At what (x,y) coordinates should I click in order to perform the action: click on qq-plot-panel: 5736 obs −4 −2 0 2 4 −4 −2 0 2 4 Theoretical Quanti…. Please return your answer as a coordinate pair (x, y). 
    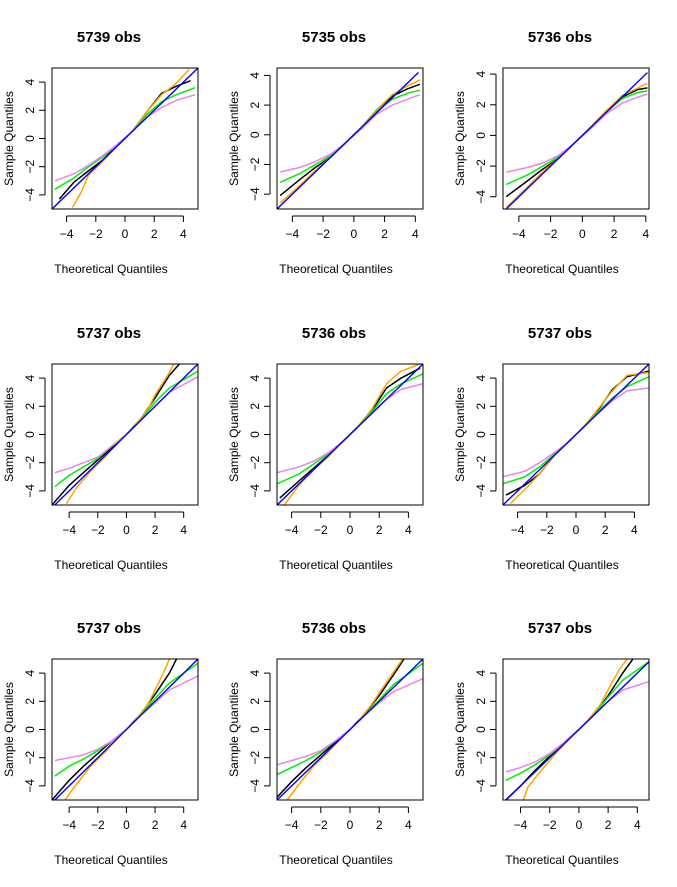
    Looking at the image, I should click on (325, 448).